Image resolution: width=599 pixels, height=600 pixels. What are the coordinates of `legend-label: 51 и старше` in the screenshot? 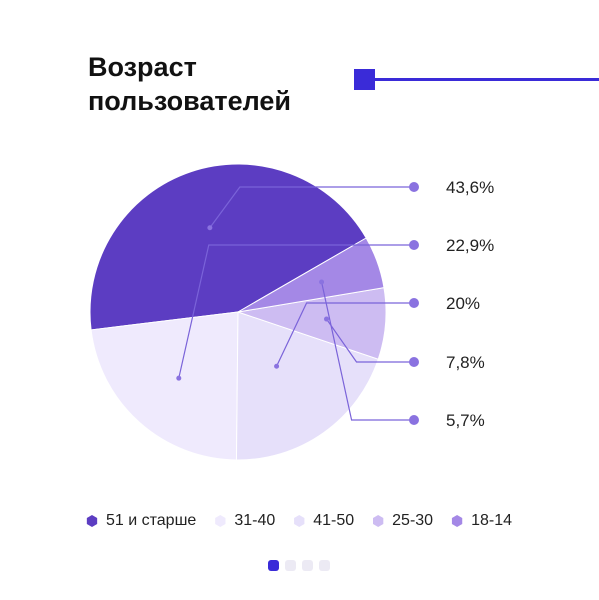 It's located at (151, 520).